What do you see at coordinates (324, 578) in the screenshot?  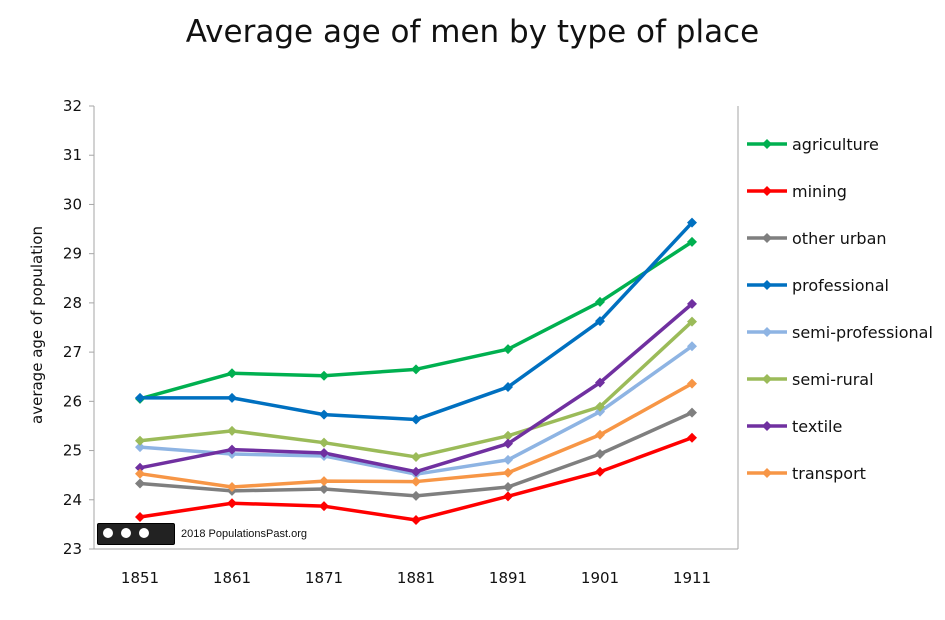 I see `x-tick-label: 1871` at bounding box center [324, 578].